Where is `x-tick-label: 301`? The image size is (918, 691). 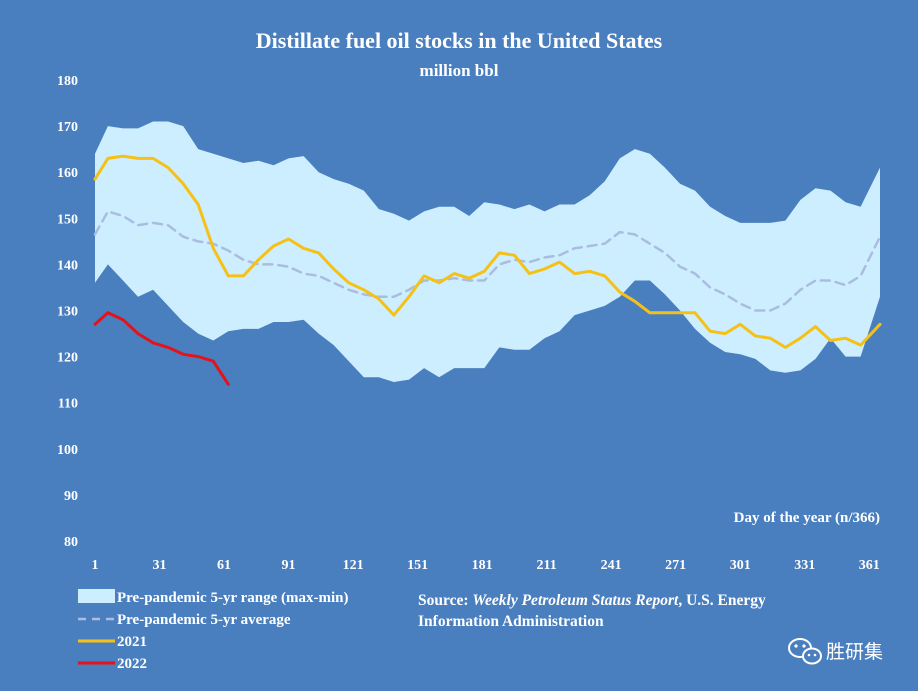 x-tick-label: 301 is located at coordinates (740, 565).